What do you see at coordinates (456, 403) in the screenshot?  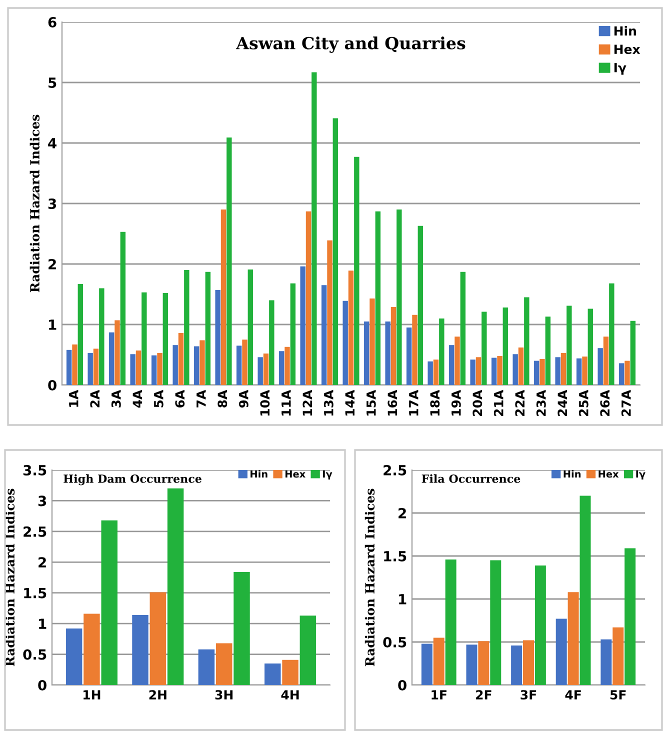 I see `x-tick-label: 19A` at bounding box center [456, 403].